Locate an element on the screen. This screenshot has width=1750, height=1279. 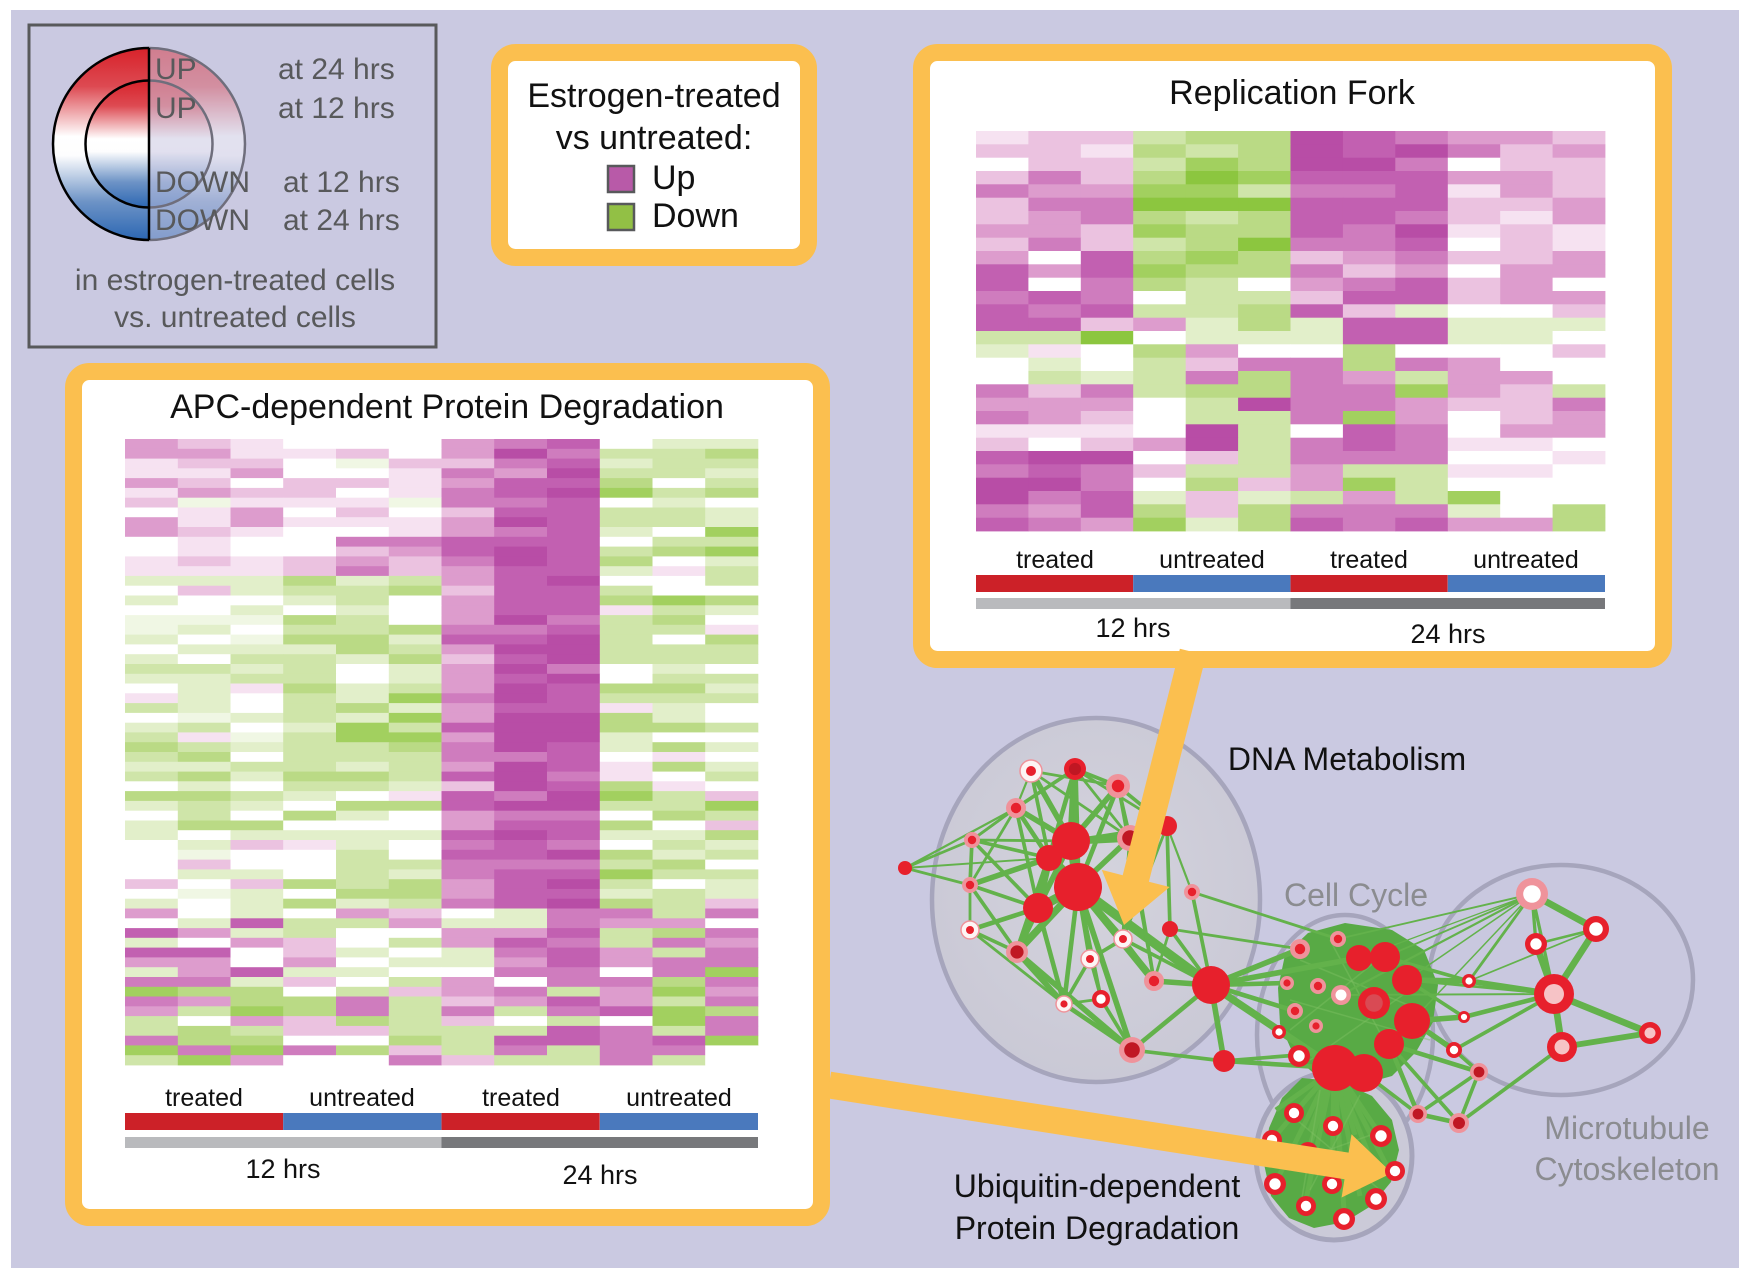
svg-text: Protein Degradation is located at coordinates (1097, 1228).